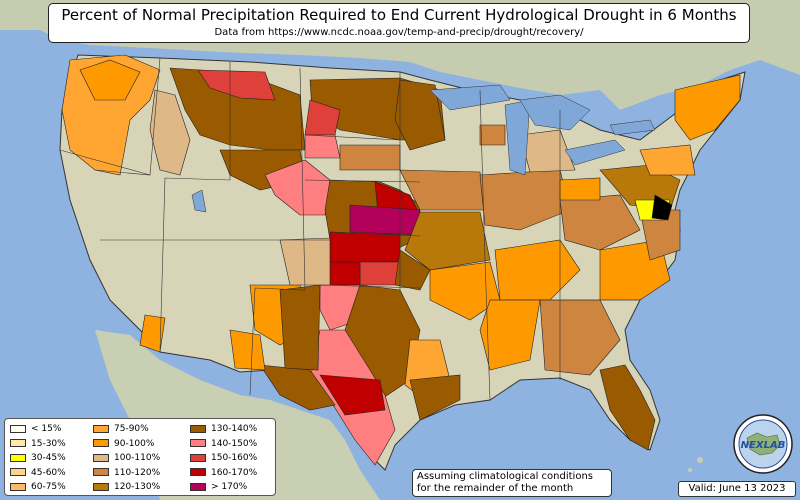 The width and height of the screenshot is (800, 500). Describe the element at coordinates (48, 487) in the screenshot. I see `legend-label: 60-75%` at that location.